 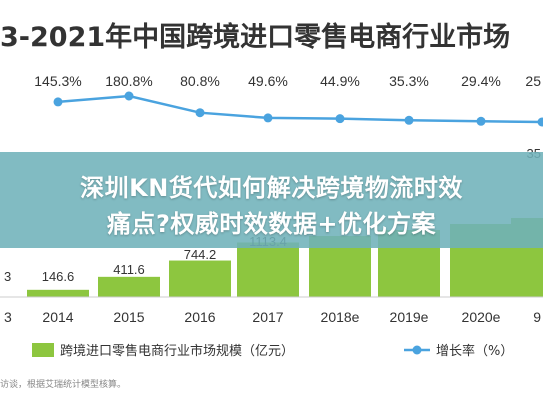 What do you see at coordinates (57, 81) in the screenshot?
I see `growth-value-label: 145.3%` at bounding box center [57, 81].